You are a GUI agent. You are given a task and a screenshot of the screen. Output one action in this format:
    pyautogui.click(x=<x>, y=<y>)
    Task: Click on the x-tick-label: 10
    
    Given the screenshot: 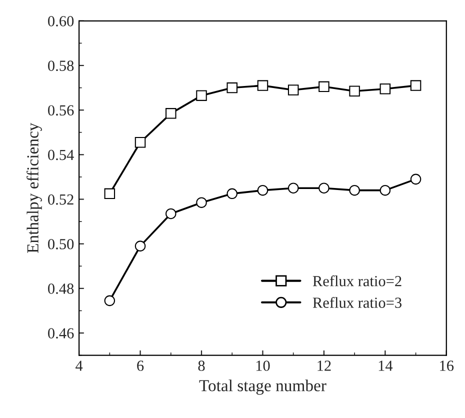 What is the action you would take?
    pyautogui.click(x=263, y=365)
    